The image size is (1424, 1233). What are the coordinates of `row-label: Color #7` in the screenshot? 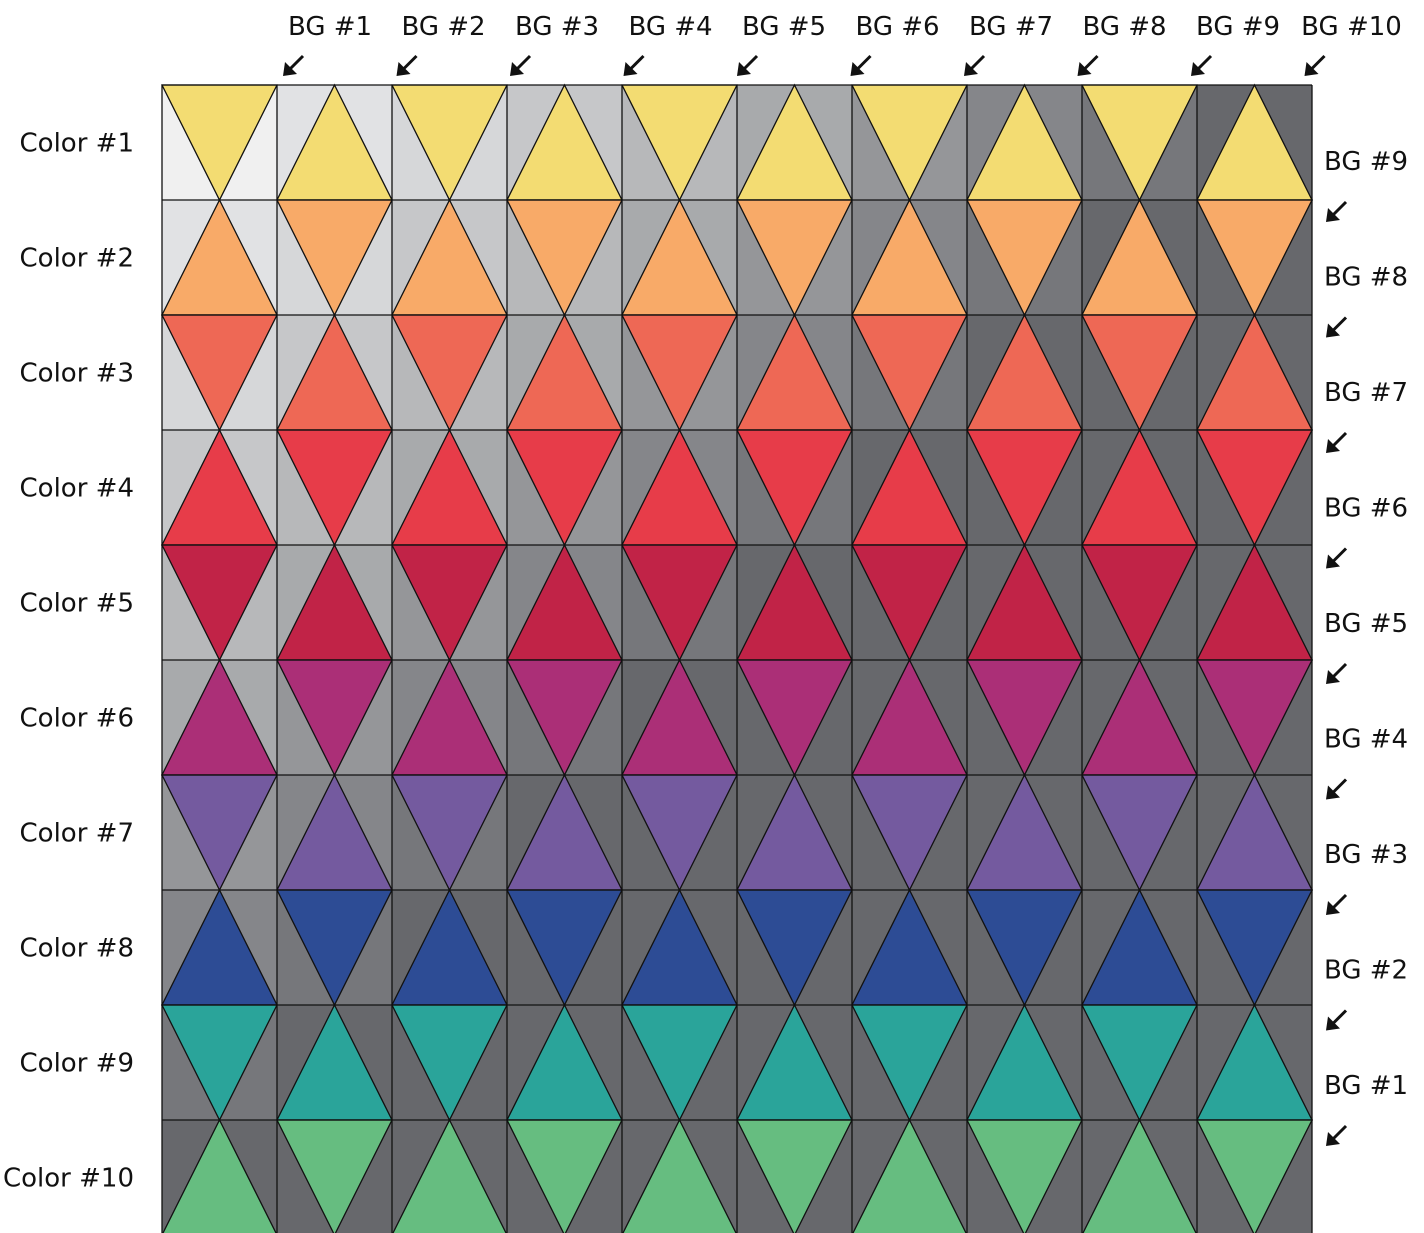 It's located at (77, 834).